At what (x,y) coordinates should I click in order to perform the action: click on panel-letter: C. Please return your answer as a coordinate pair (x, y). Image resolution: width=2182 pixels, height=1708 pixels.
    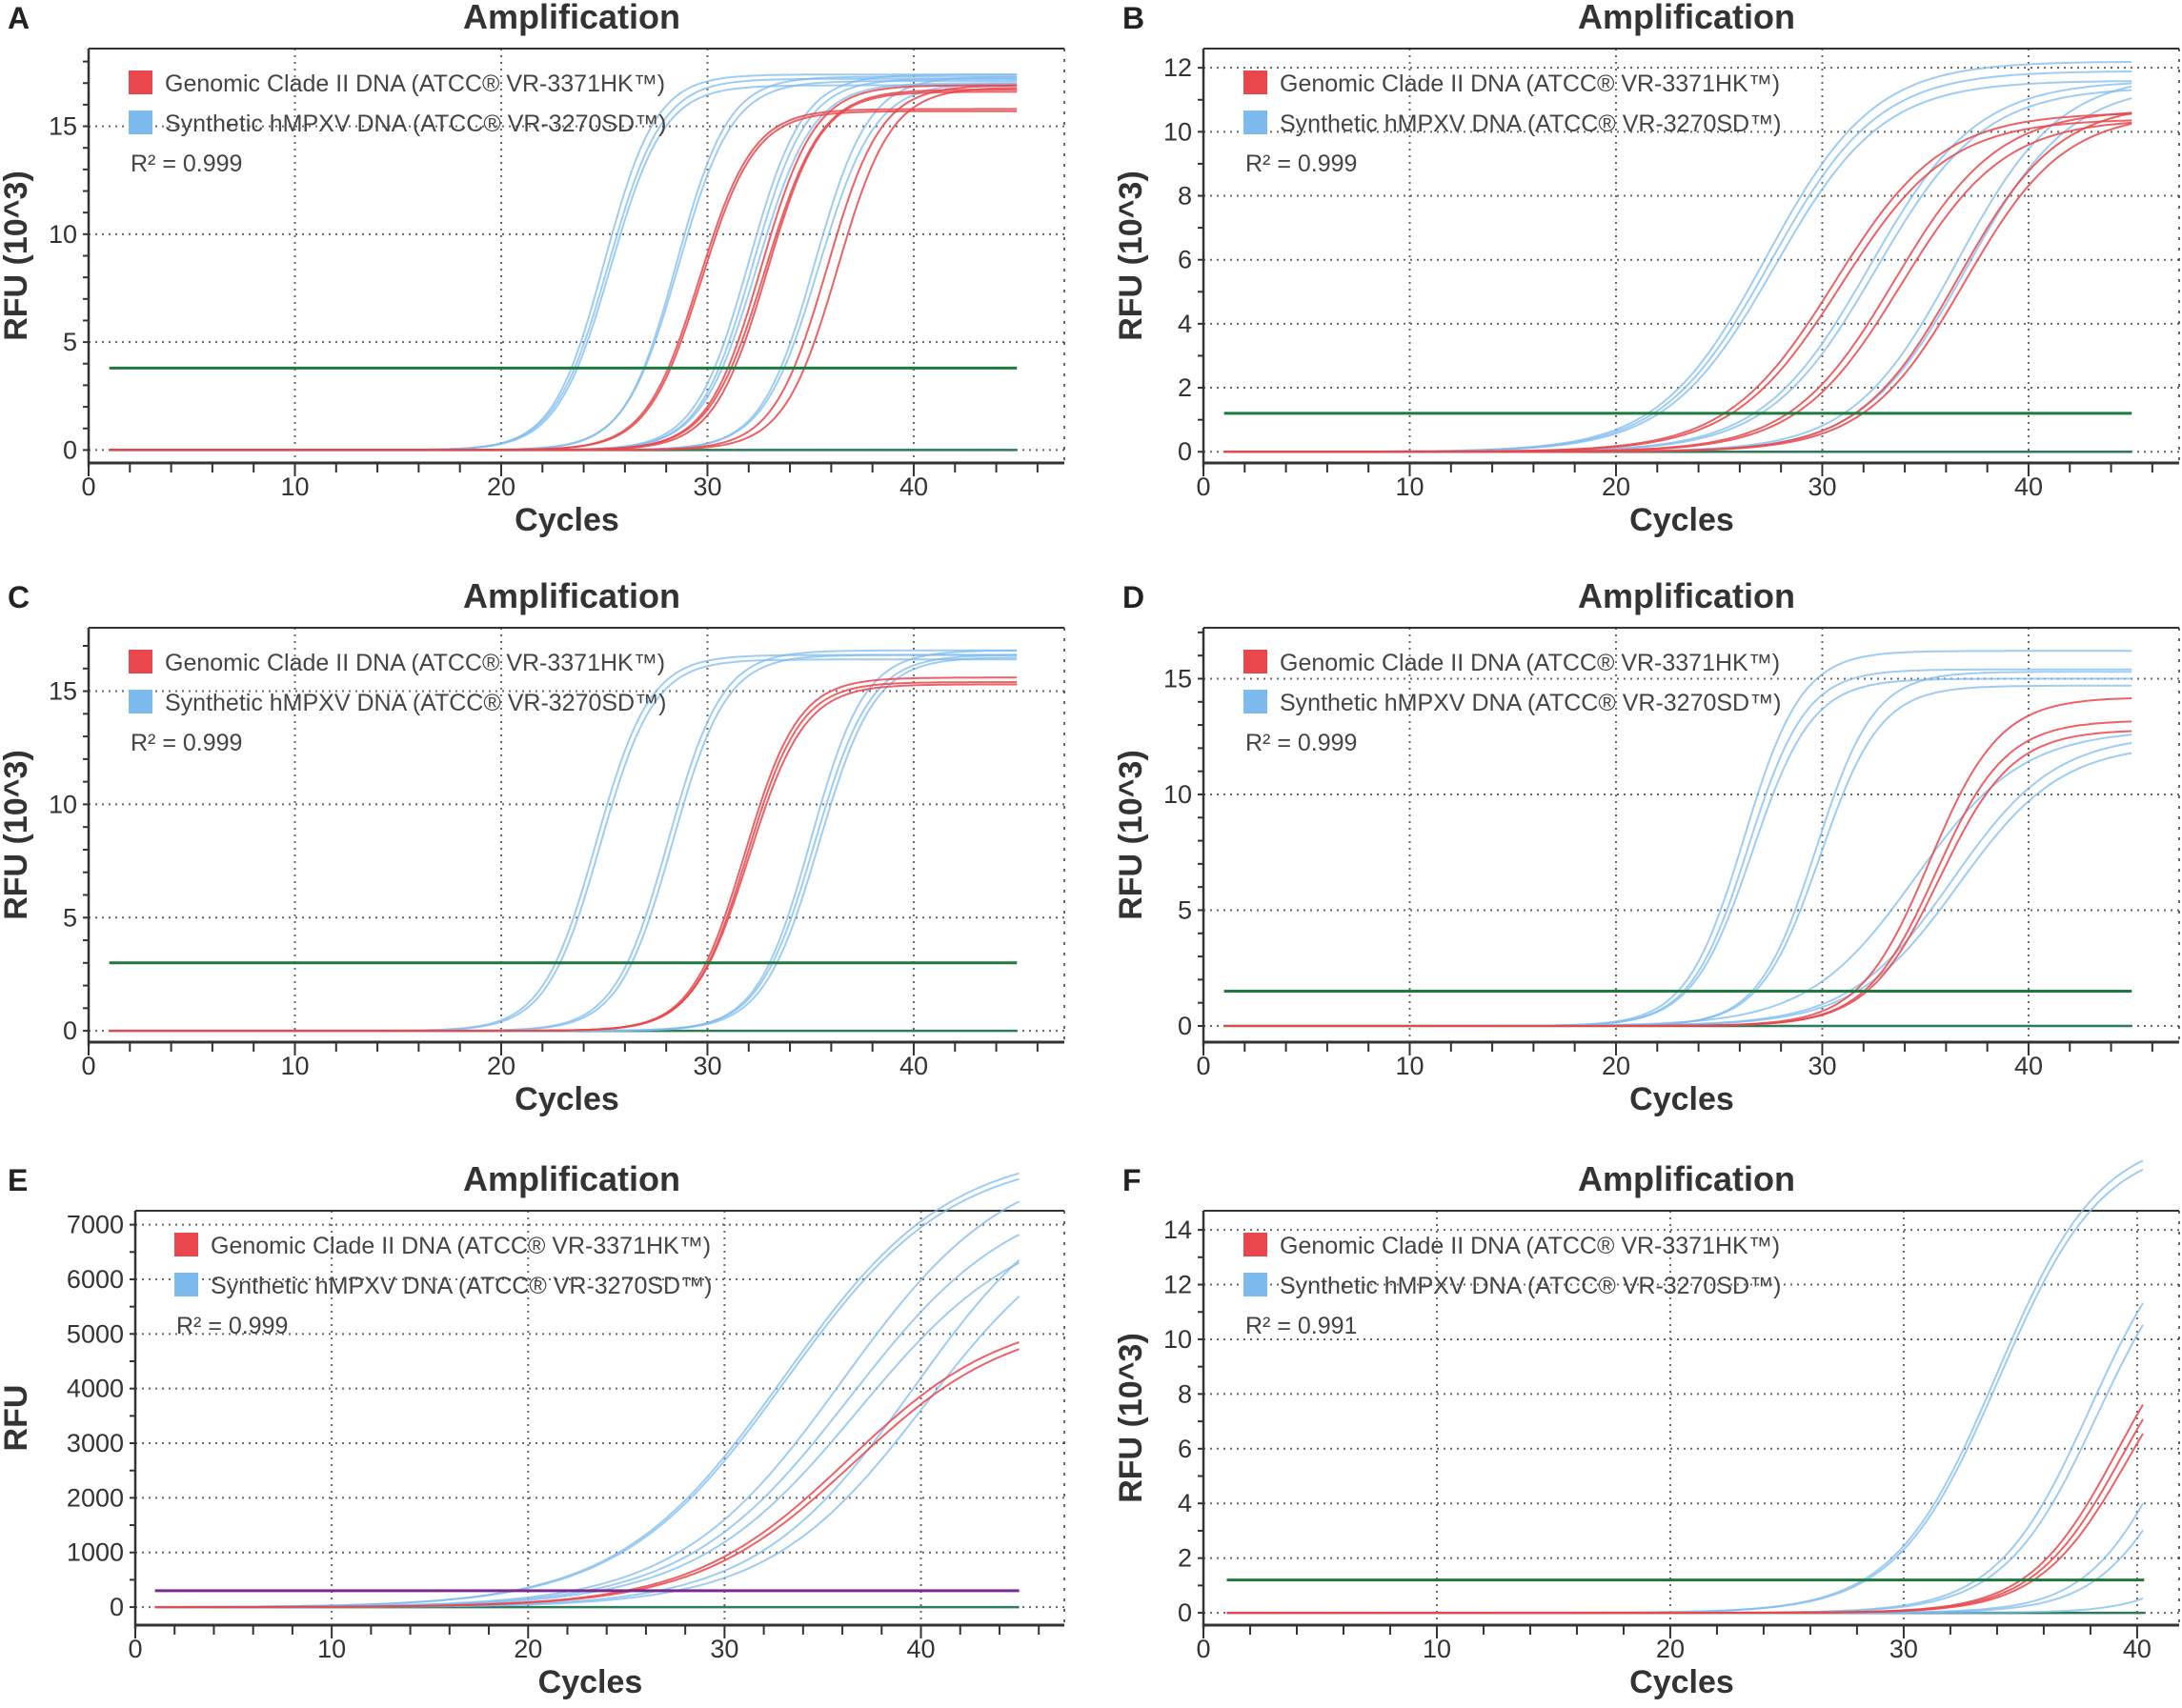
    Looking at the image, I should click on (19, 597).